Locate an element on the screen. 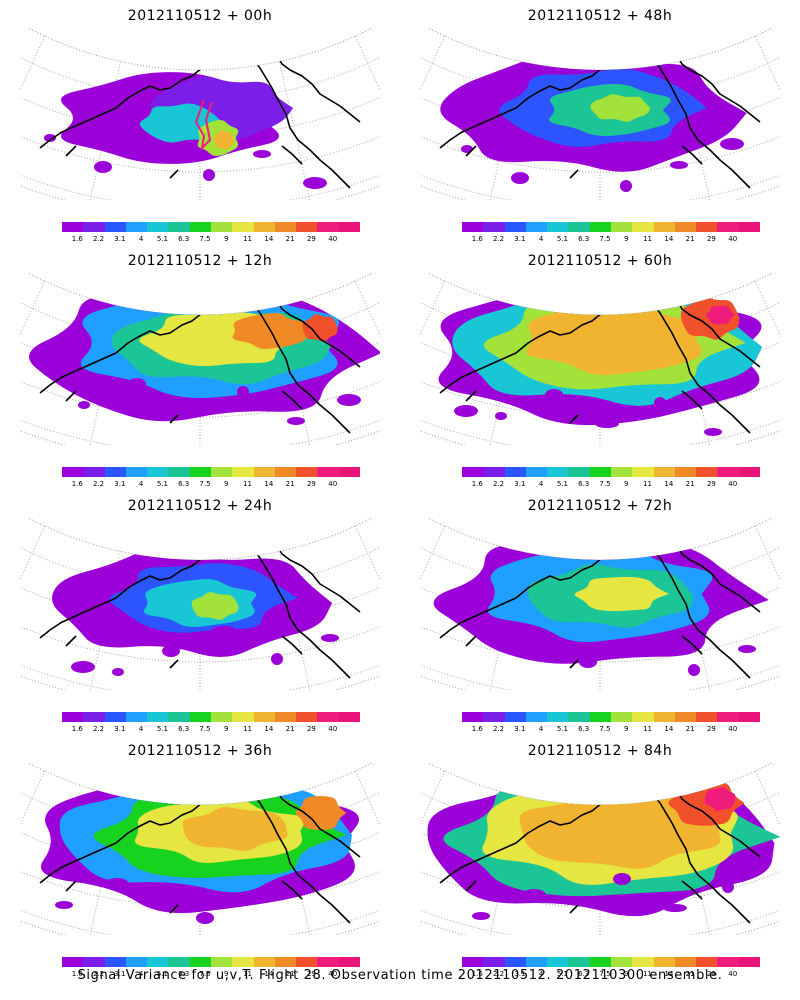 This screenshot has width=800, height=1000. panel-title: 2012110512 + 72h is located at coordinates (600, 506).